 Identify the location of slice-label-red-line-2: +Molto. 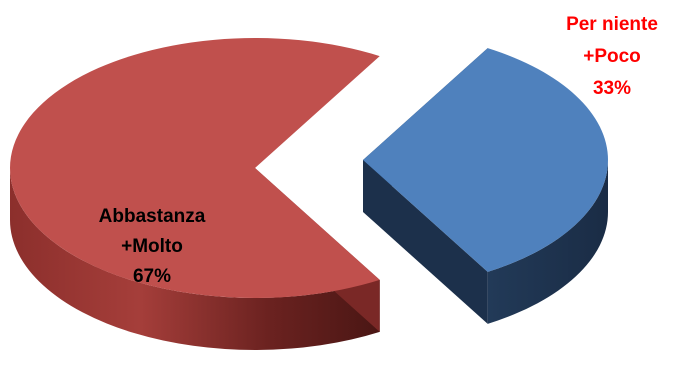
(152, 246).